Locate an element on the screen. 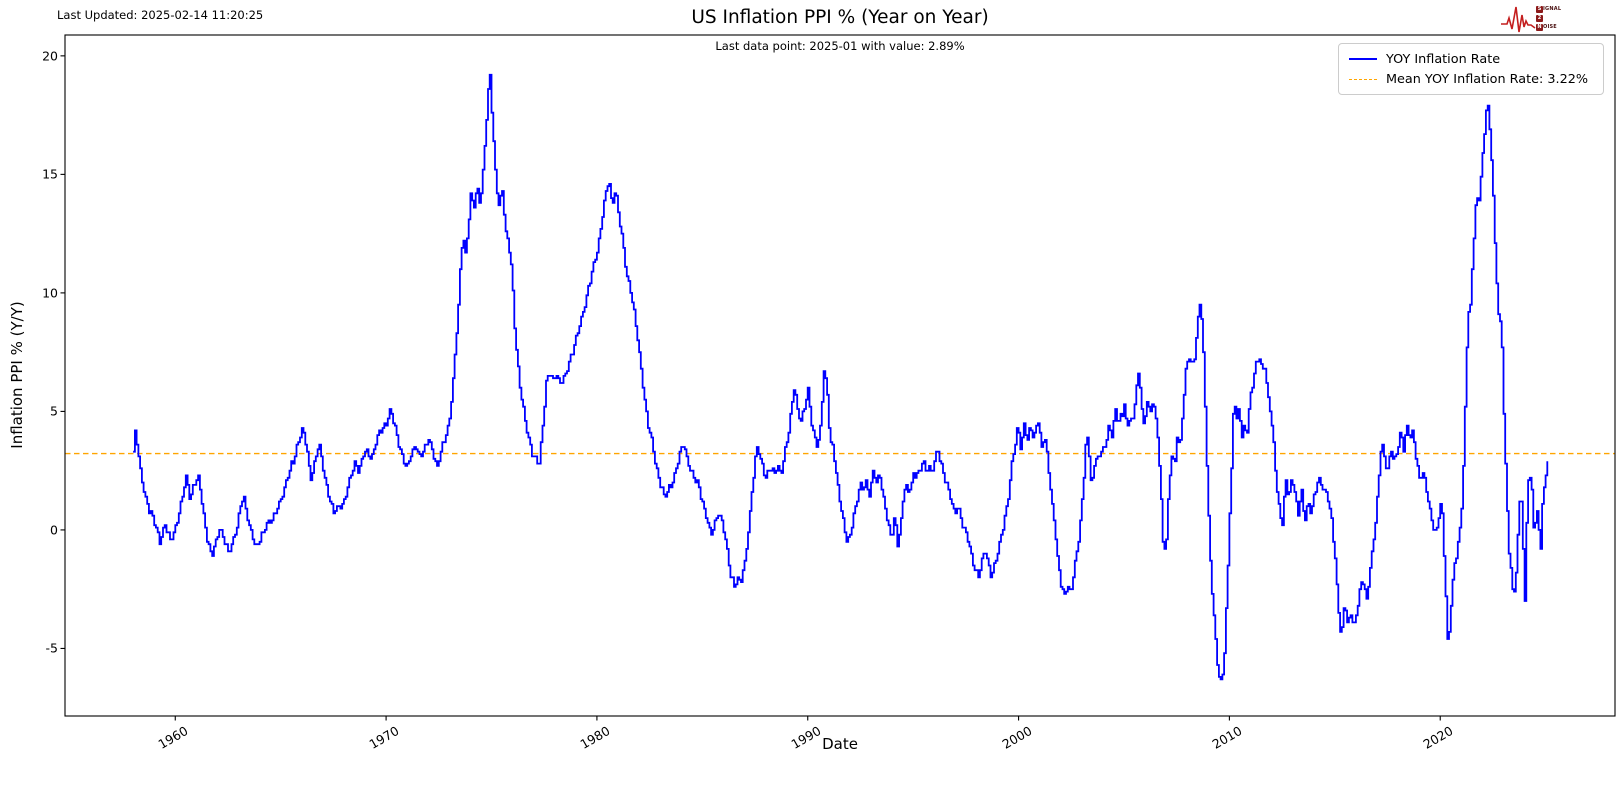 The height and width of the screenshot is (790, 1624). logo-letter-s: S is located at coordinates (1539, 9).